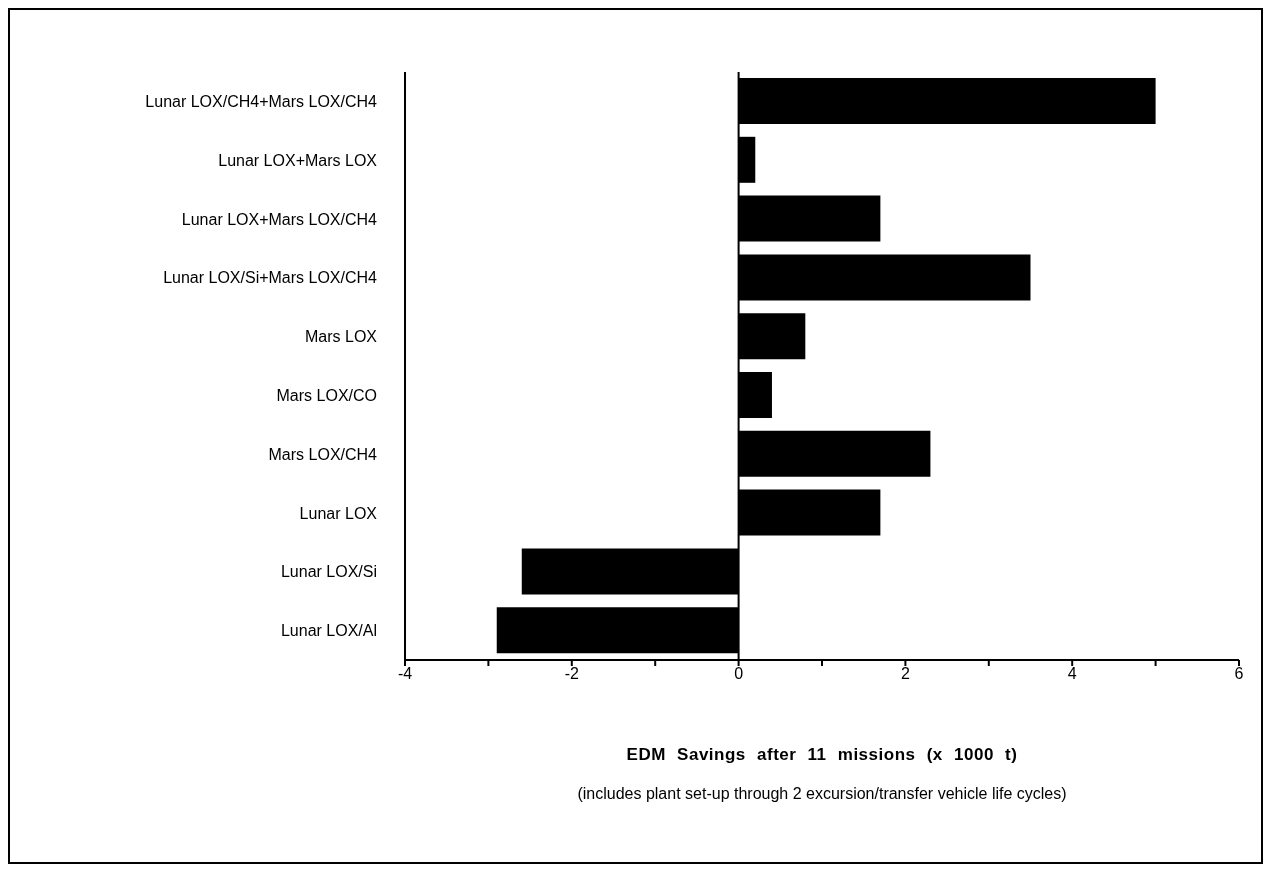 This screenshot has width=1273, height=874. Describe the element at coordinates (905, 674) in the screenshot. I see `x-tick-label: 2` at that location.